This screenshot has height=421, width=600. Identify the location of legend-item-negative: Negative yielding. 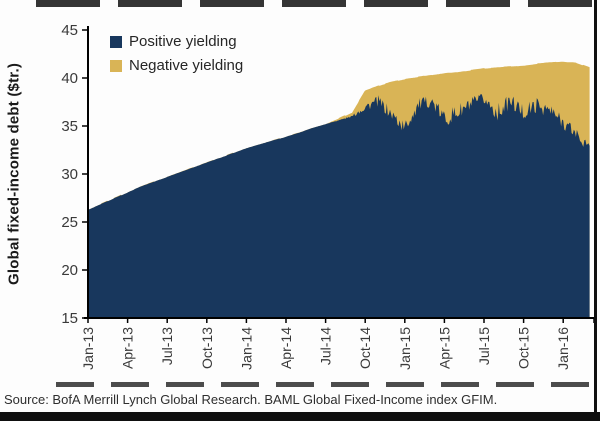
(176, 65).